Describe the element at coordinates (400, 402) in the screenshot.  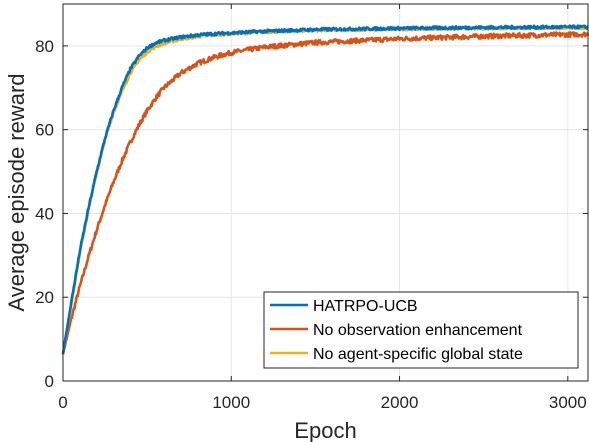
I see `x-tick-label: 2000` at that location.